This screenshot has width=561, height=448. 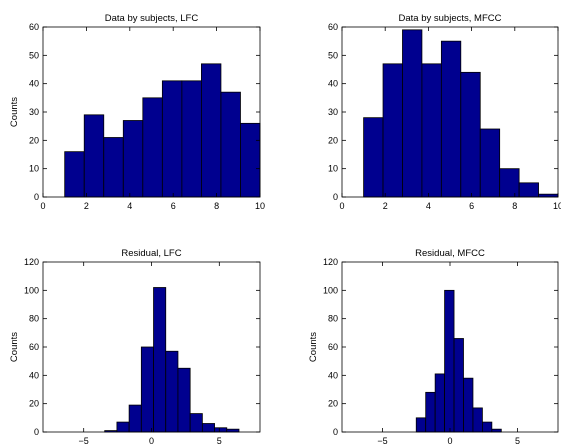 I want to click on subplot-title: Data by subjects, LFC, so click(x=152, y=18).